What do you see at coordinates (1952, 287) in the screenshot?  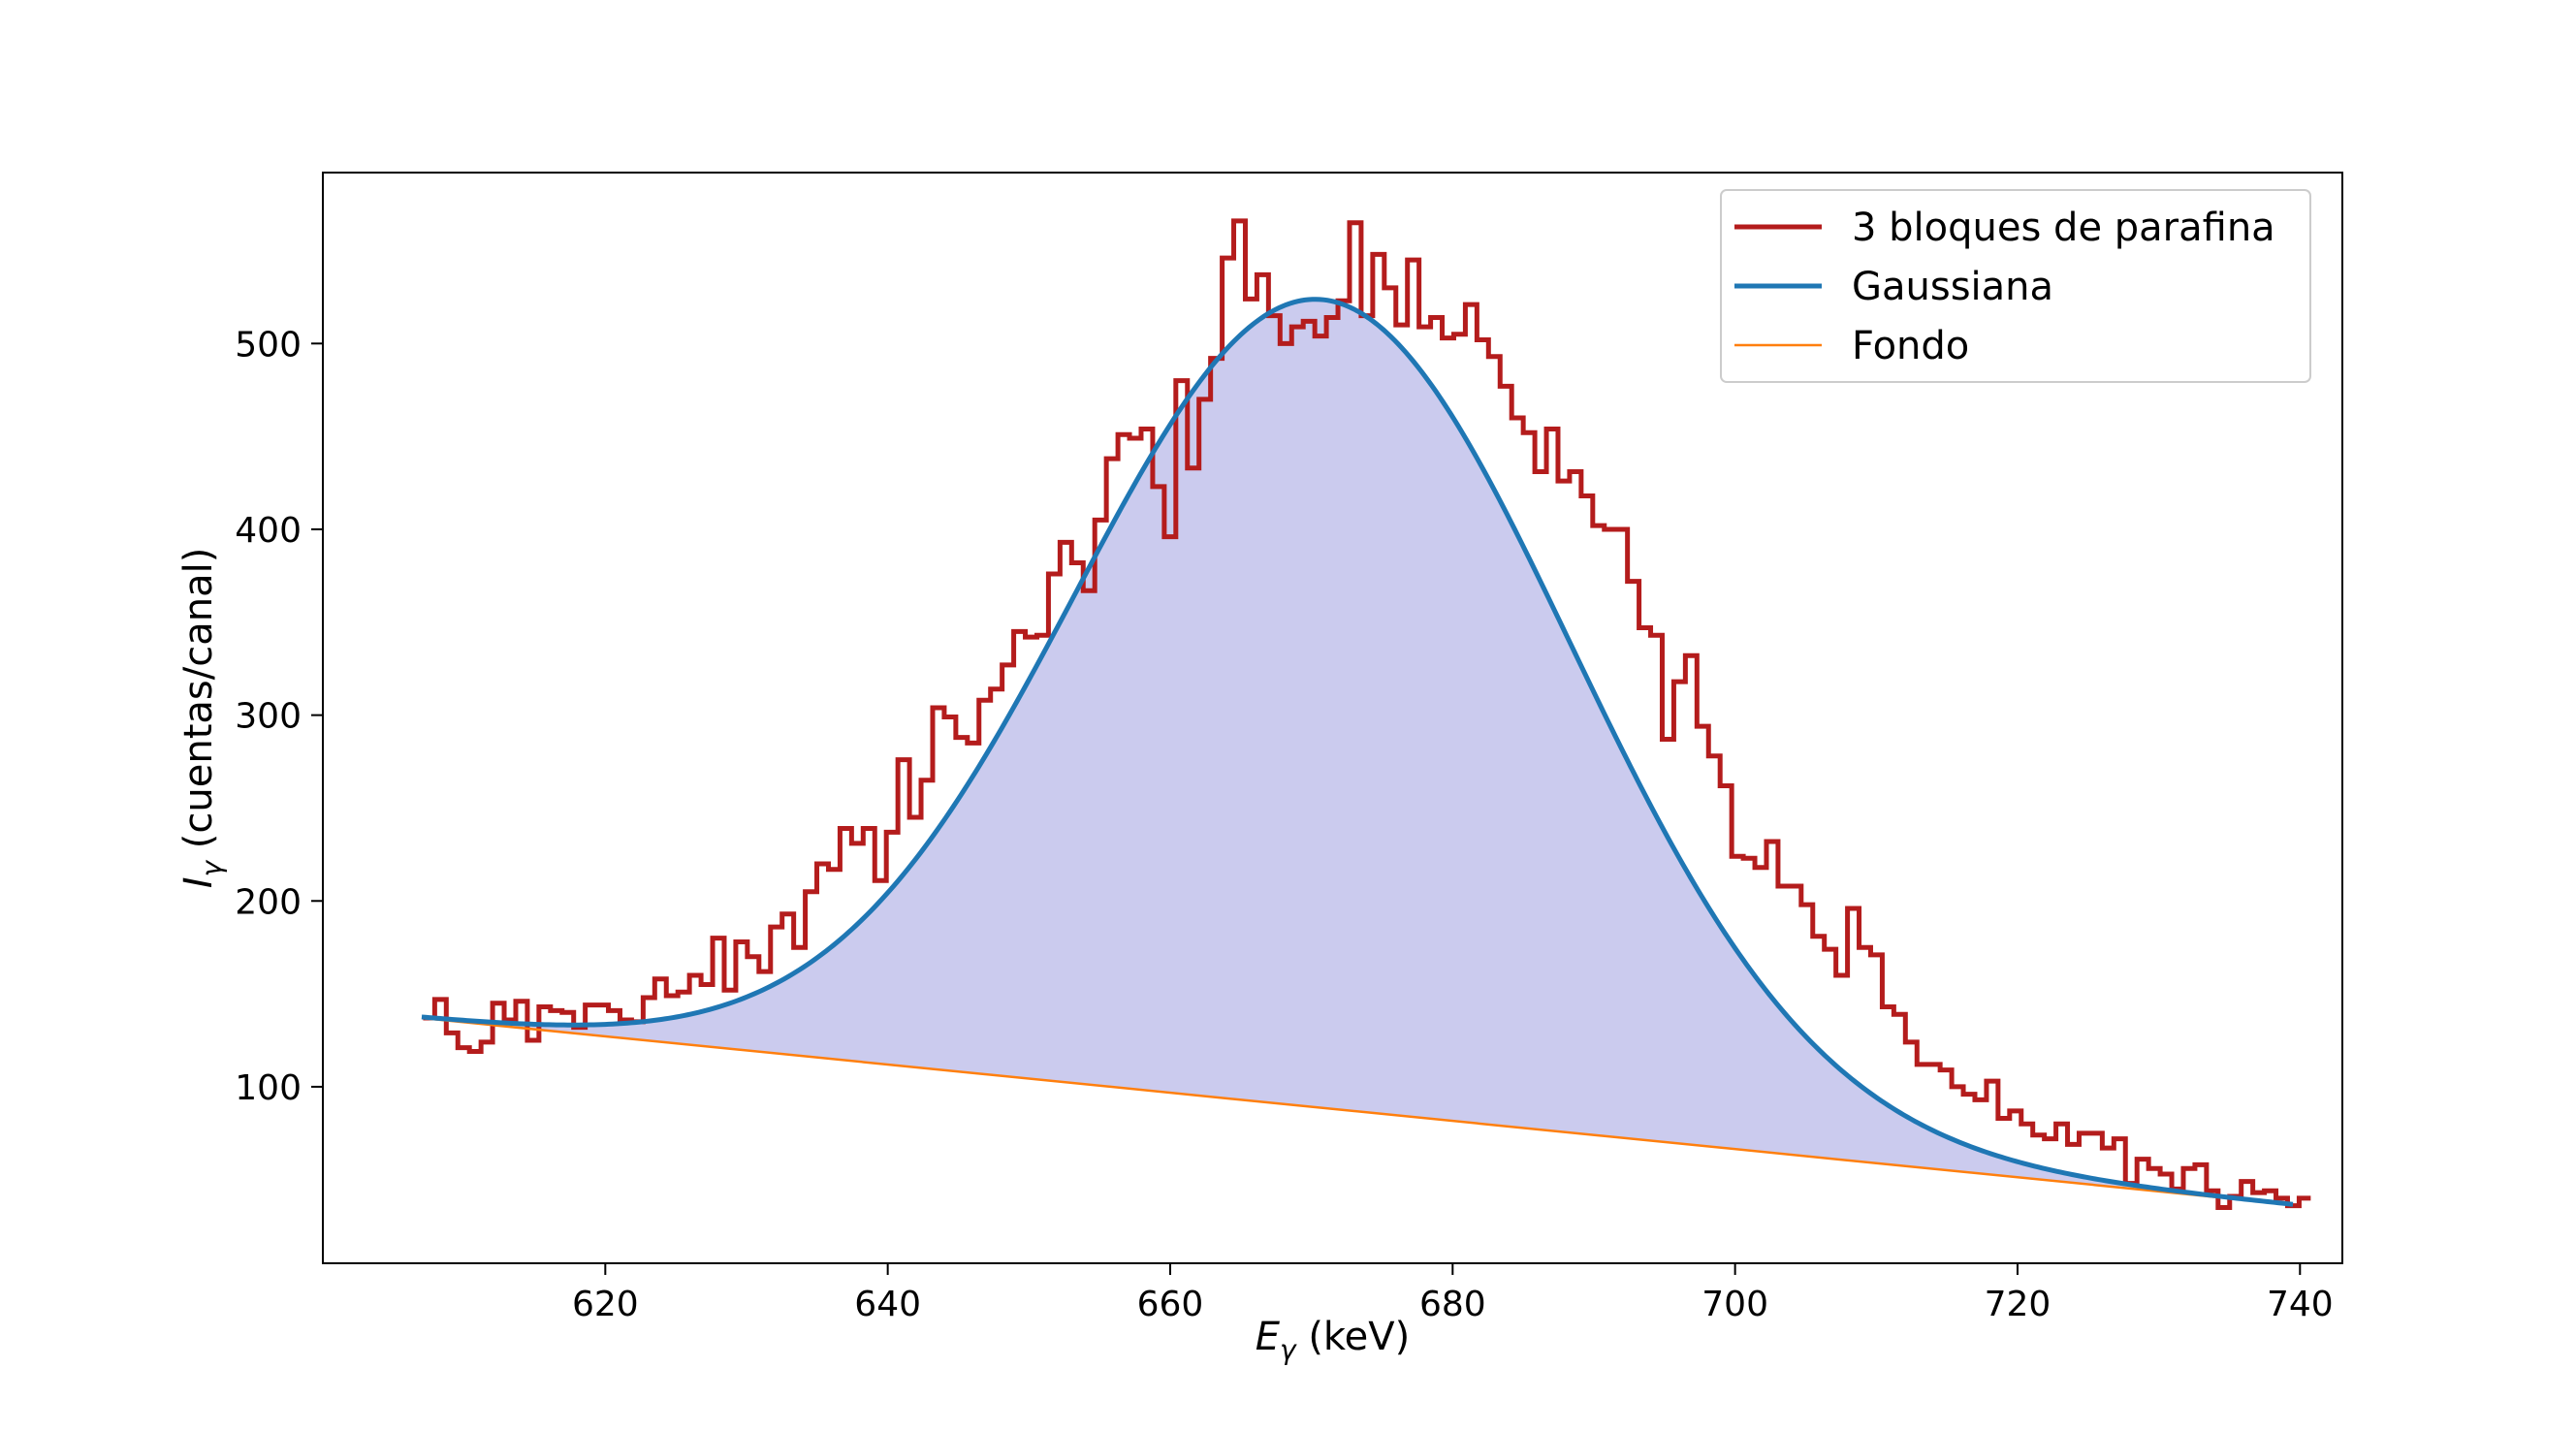 I see `legend-label-gaussian: Gaussiana` at bounding box center [1952, 287].